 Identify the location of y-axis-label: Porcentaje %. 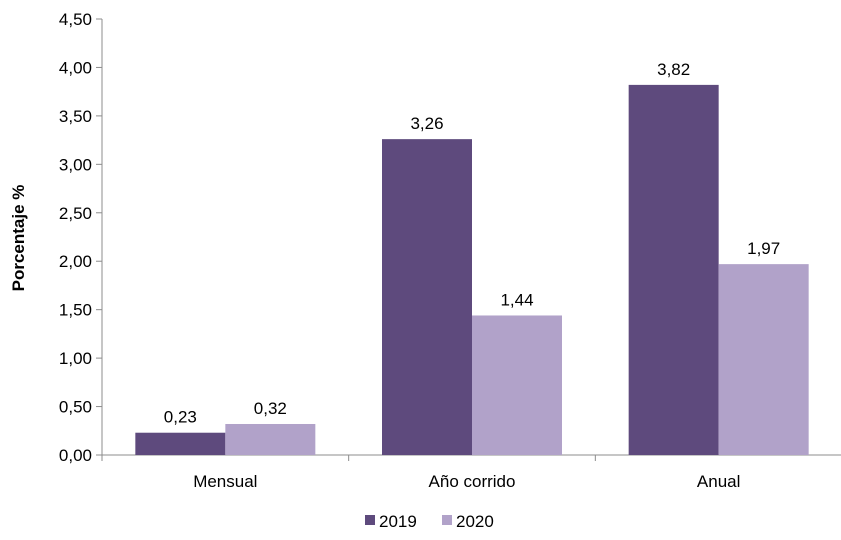
(18, 238).